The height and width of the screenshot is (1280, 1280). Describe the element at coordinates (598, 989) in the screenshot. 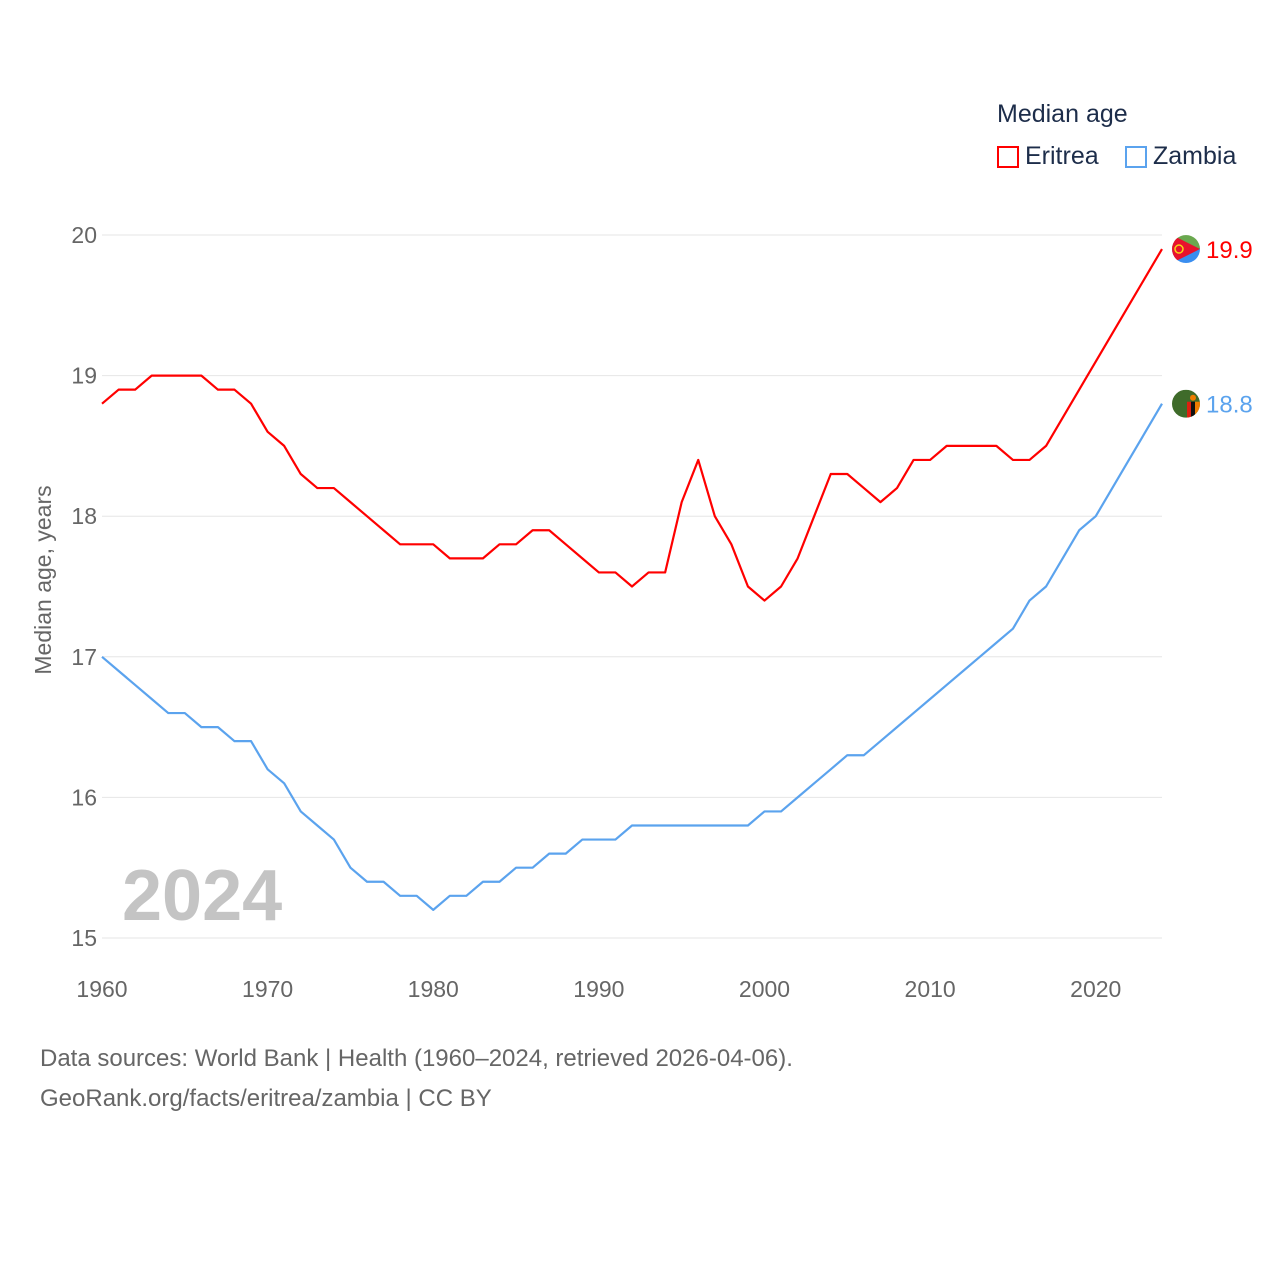

I see `x-tick-label: 1990` at that location.